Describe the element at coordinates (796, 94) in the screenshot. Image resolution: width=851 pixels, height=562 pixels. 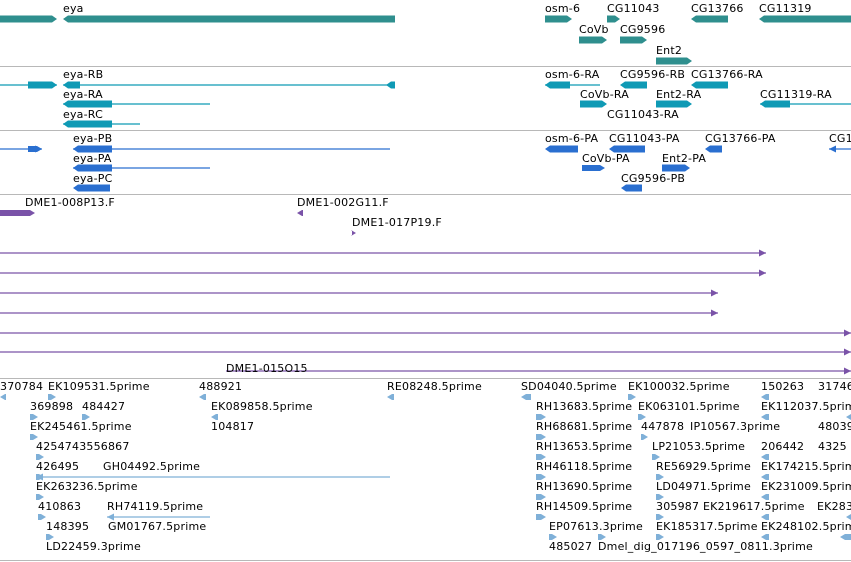
I see `transcript-label: CG11319-RA` at that location.